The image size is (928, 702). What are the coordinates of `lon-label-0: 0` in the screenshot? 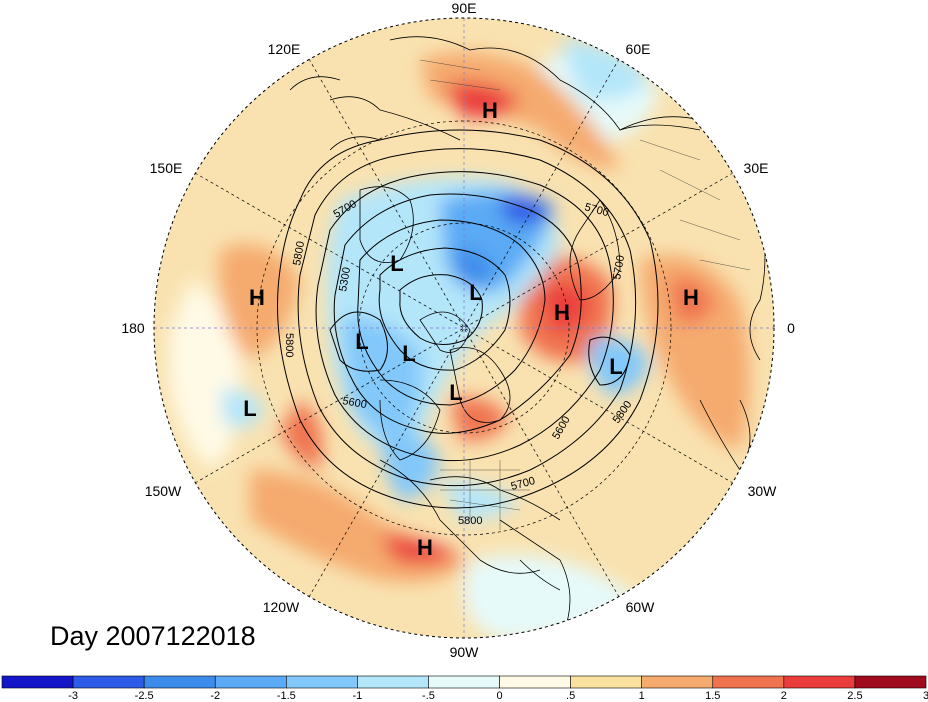 It's located at (791, 328).